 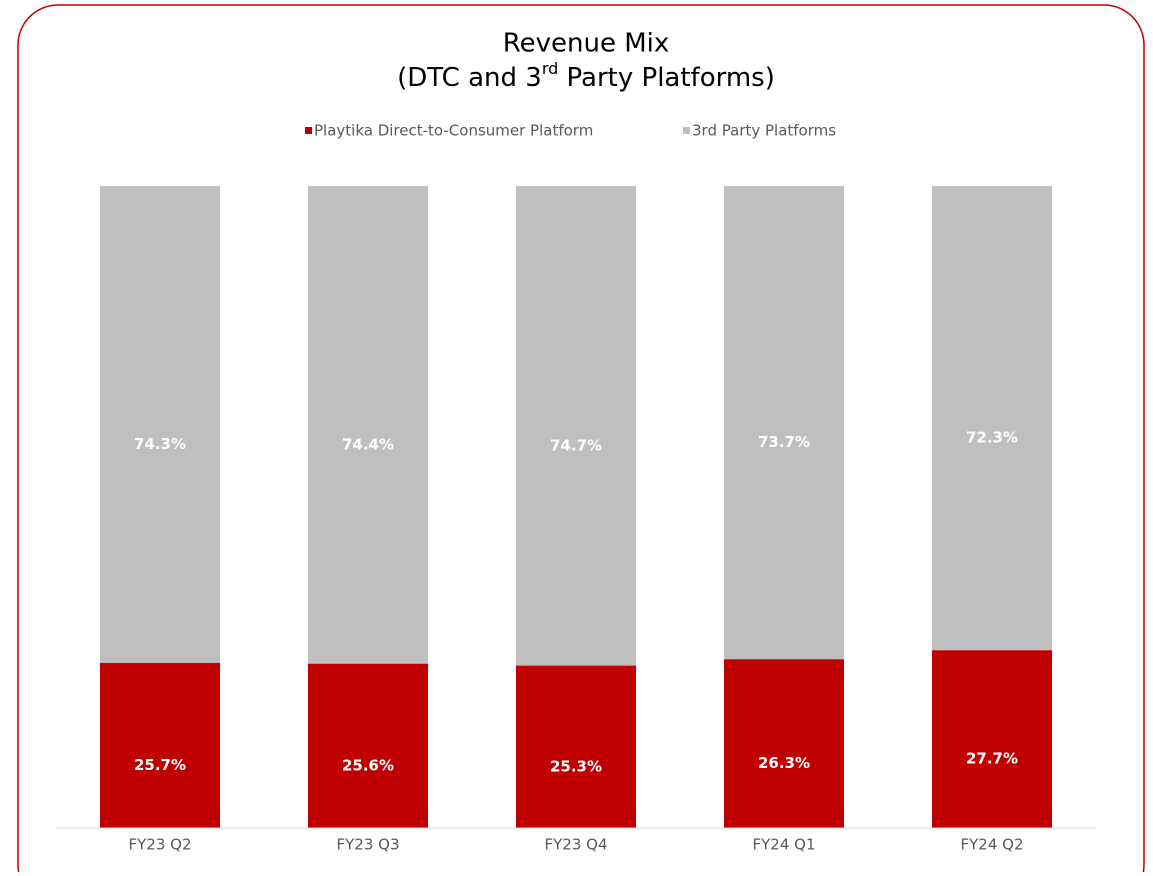 I want to click on data-label: 74.4%, so click(x=368, y=444).